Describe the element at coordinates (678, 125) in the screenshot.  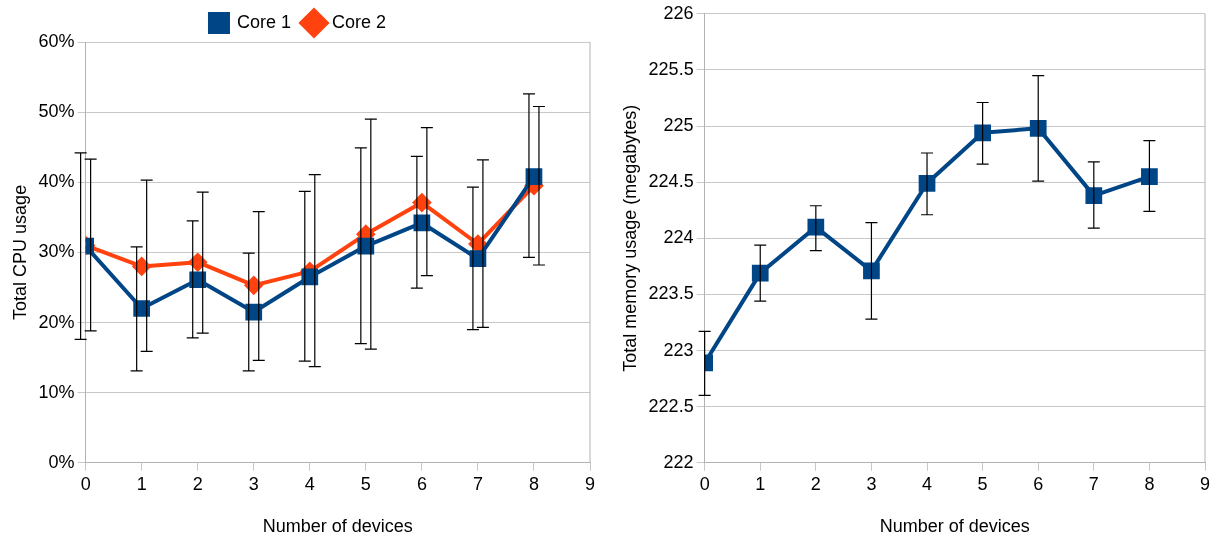
I see `y-tick-label: 225` at that location.